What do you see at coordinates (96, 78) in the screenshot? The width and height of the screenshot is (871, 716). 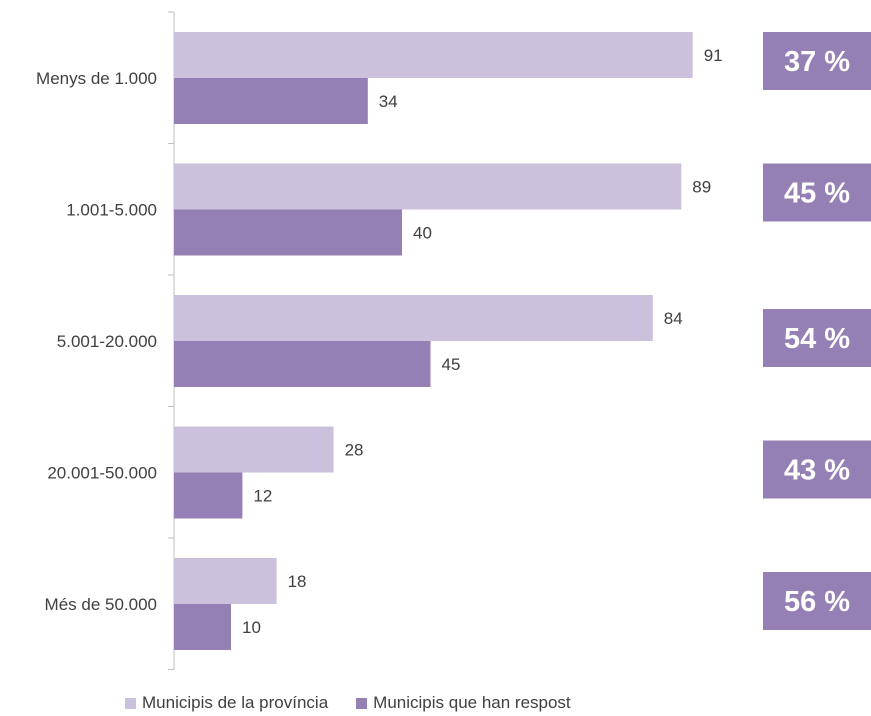 I see `category-label: Menys de 1.000` at bounding box center [96, 78].